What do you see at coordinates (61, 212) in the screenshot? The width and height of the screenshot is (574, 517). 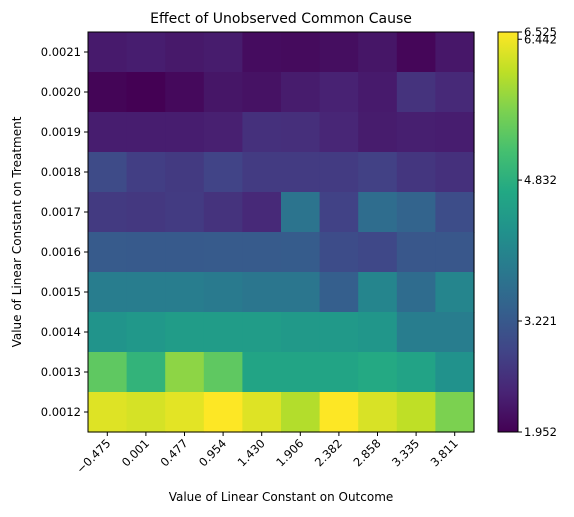 I see `y-tick-label: 0.0017` at bounding box center [61, 212].